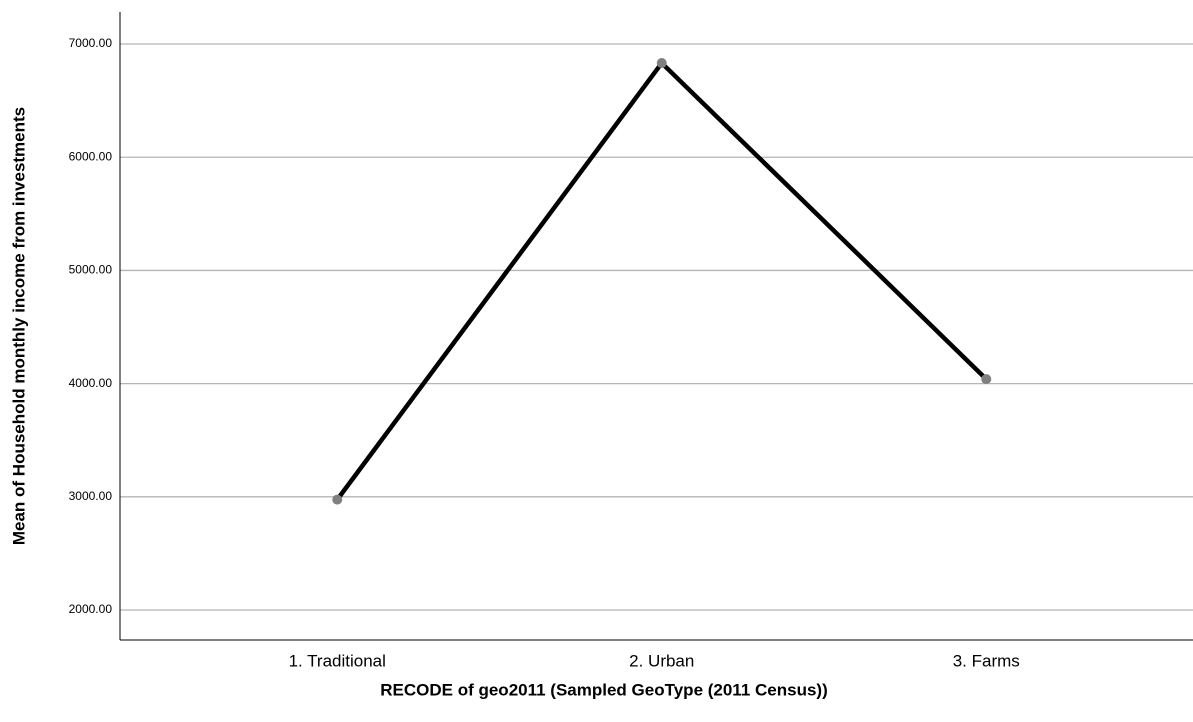 Image resolution: width=1193 pixels, height=722 pixels. I want to click on y-tick-label: 4000.00, so click(91, 383).